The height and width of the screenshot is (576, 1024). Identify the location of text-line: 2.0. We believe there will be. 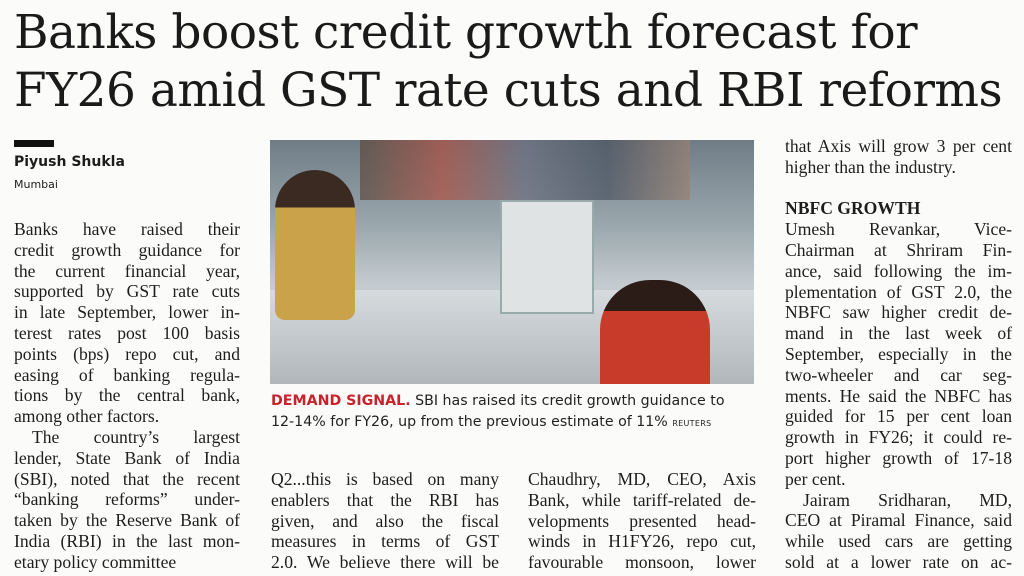
(385, 562).